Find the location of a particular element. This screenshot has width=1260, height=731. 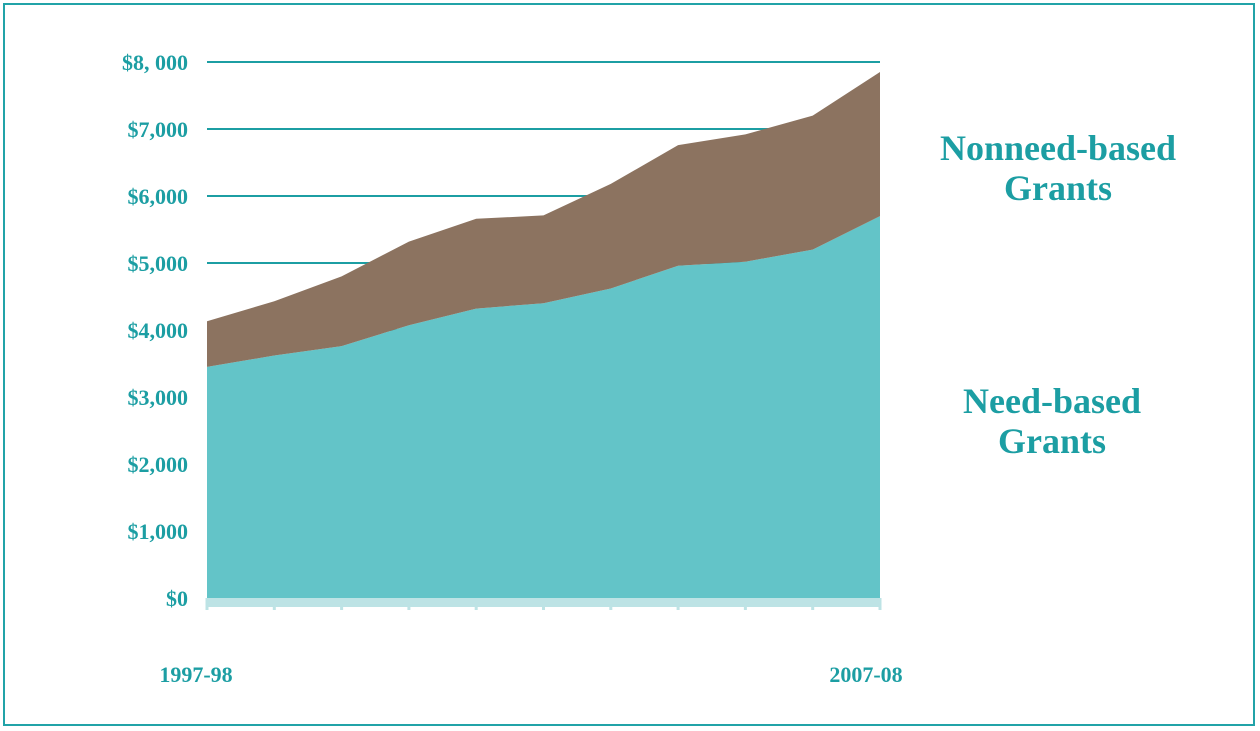

series-label-line: Need-based is located at coordinates (1052, 401).